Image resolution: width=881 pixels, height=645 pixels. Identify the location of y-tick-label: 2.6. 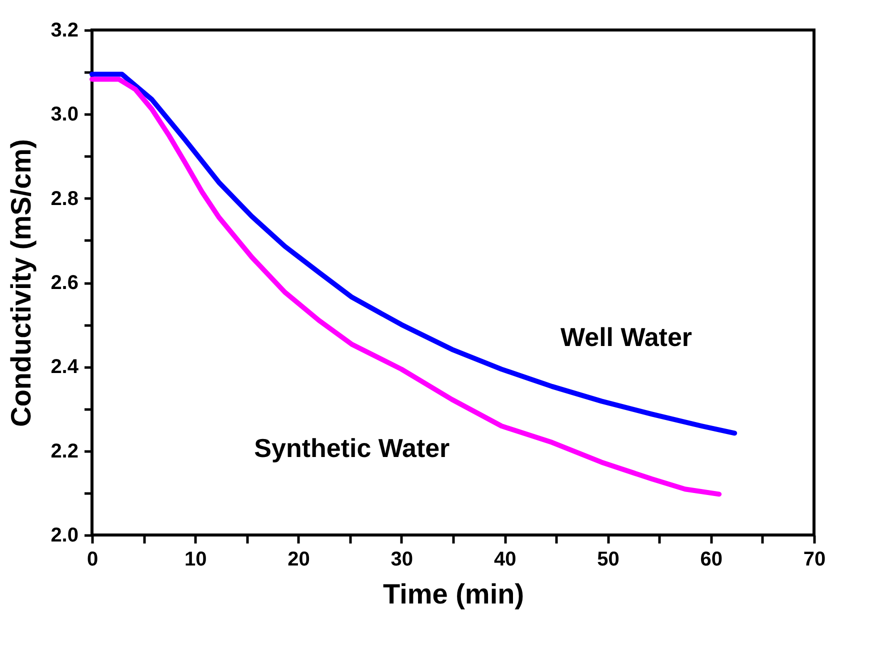
(64, 283).